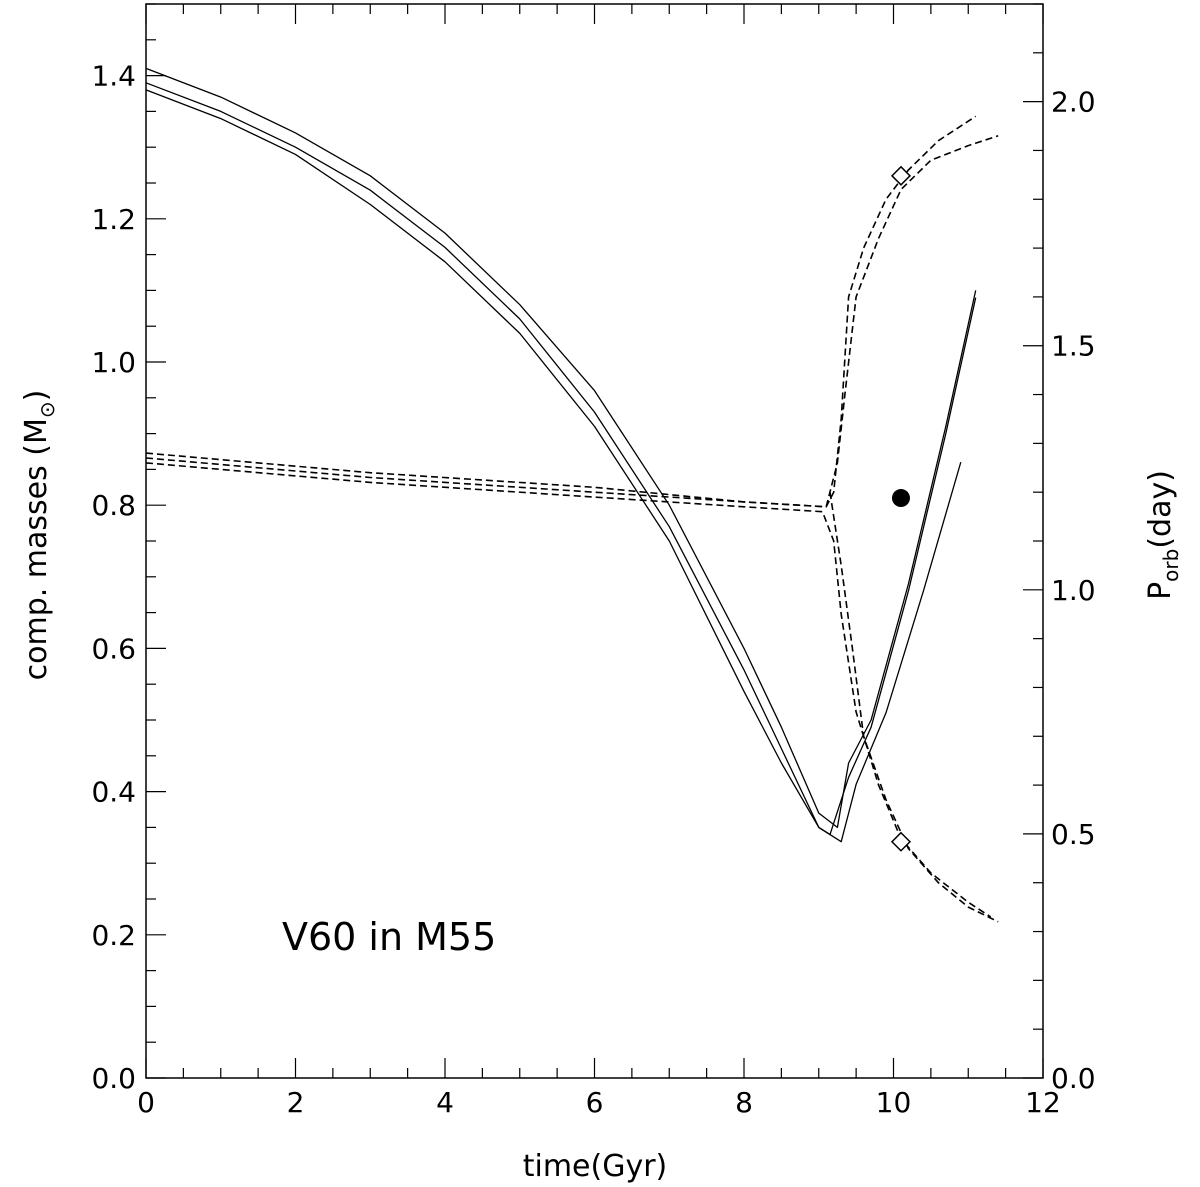 This screenshot has height=1187, width=1200. I want to click on svg-text: comp. masses (M⊙), so click(39, 535).